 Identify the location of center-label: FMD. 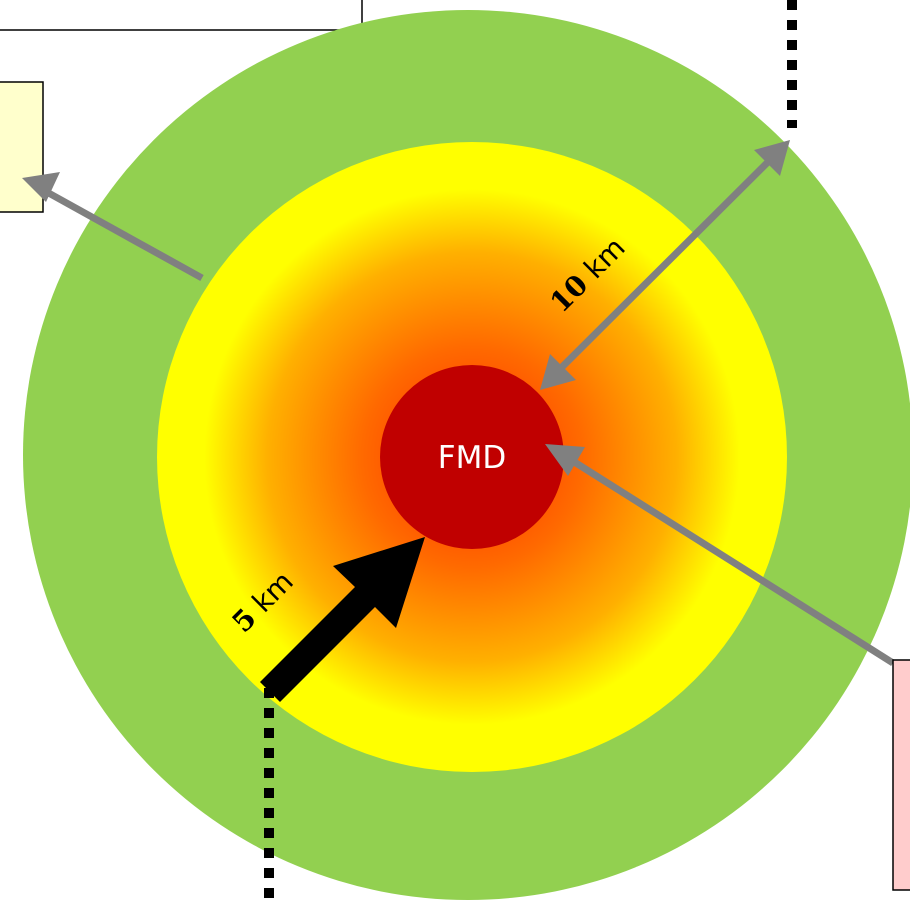
(472, 458).